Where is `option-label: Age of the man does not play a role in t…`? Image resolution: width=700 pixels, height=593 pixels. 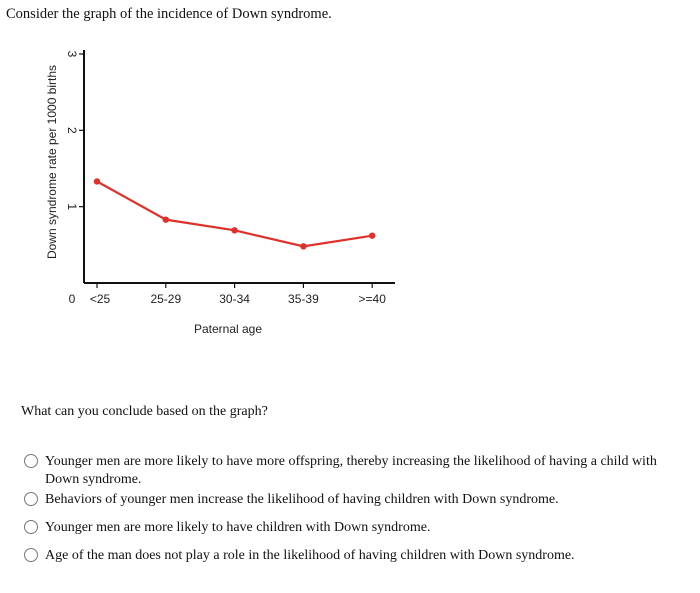
option-label: Age of the man does not play a role in t… is located at coordinates (310, 555).